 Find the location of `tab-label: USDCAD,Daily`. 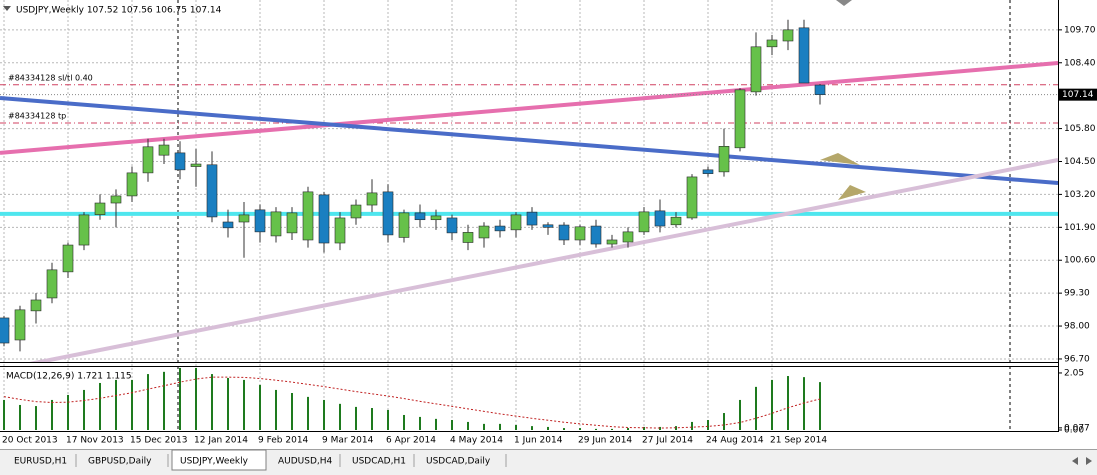

tab-label: USDCAD,Daily is located at coordinates (458, 462).